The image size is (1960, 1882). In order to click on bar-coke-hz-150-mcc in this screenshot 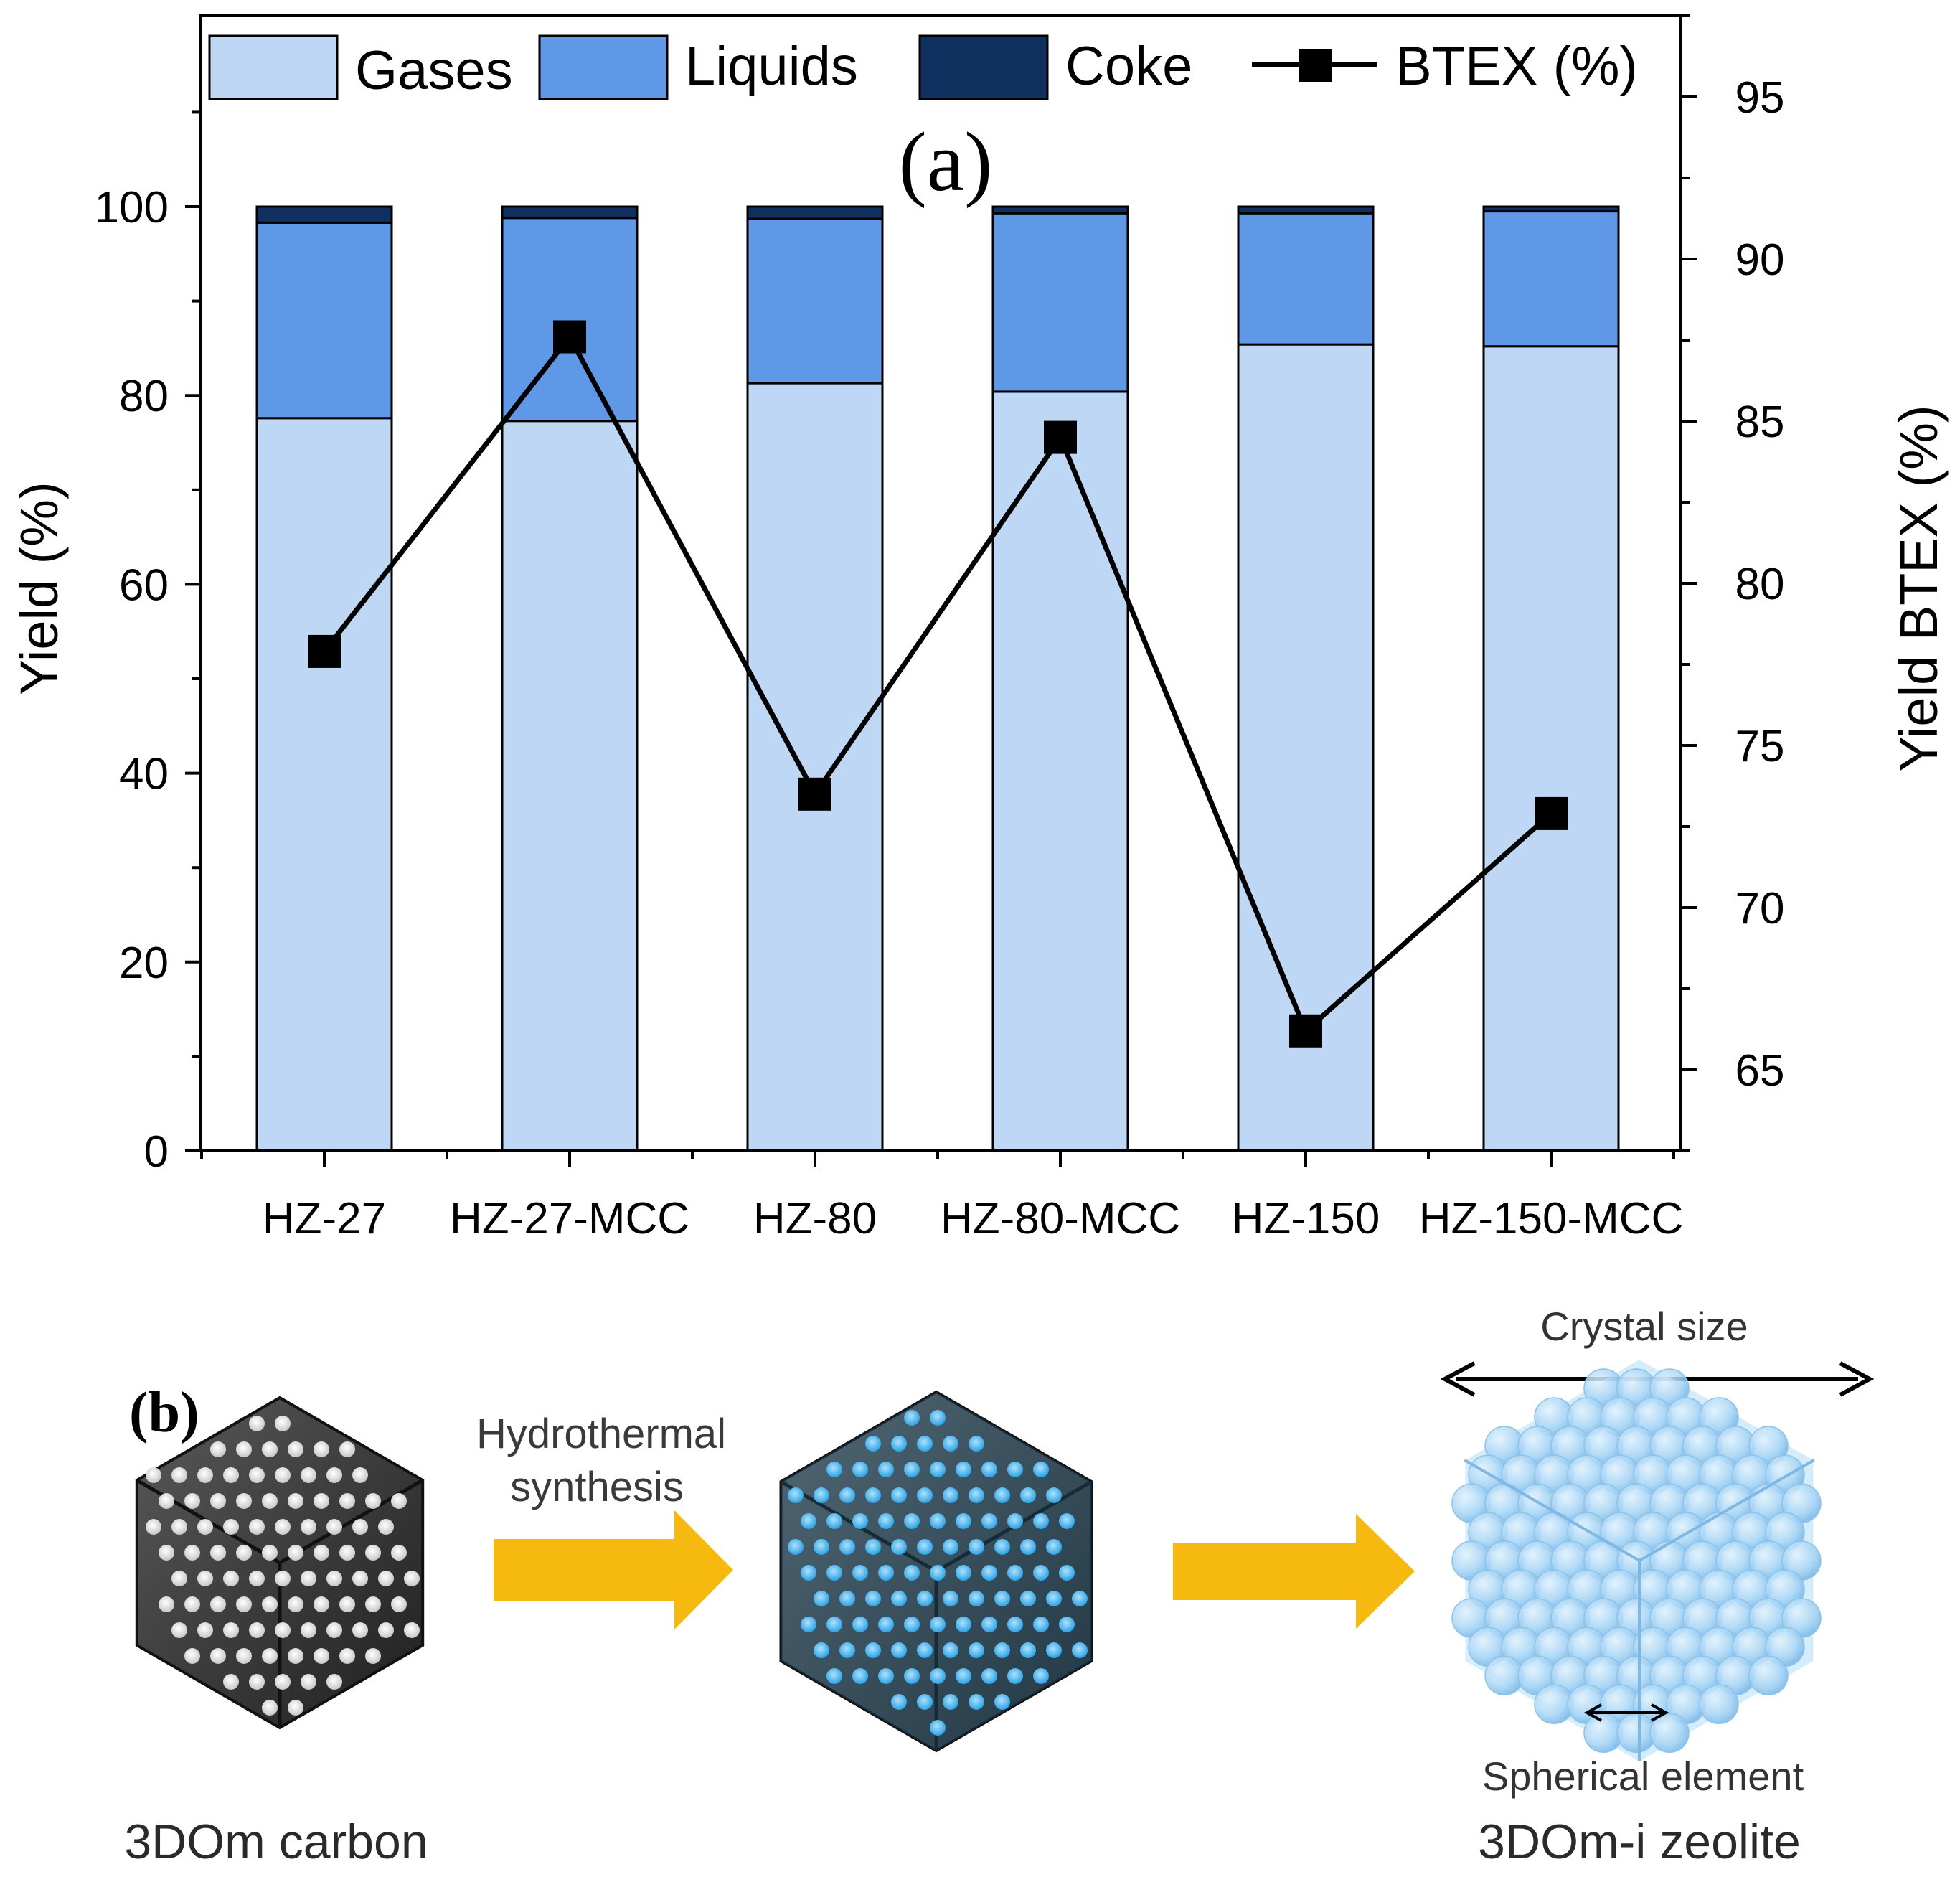, I will do `click(1551, 209)`.